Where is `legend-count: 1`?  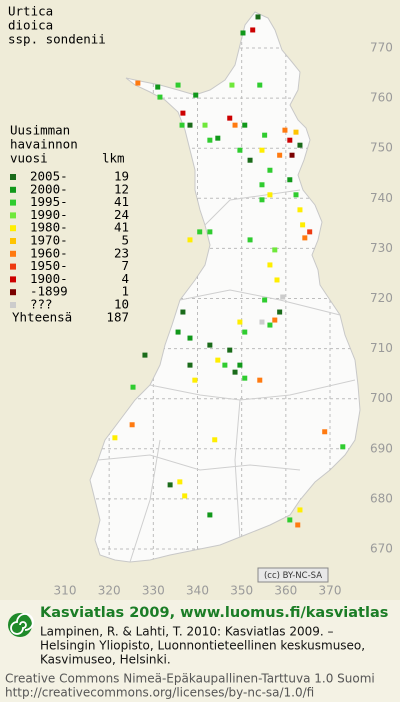 legend-count: 1 is located at coordinates (125, 291).